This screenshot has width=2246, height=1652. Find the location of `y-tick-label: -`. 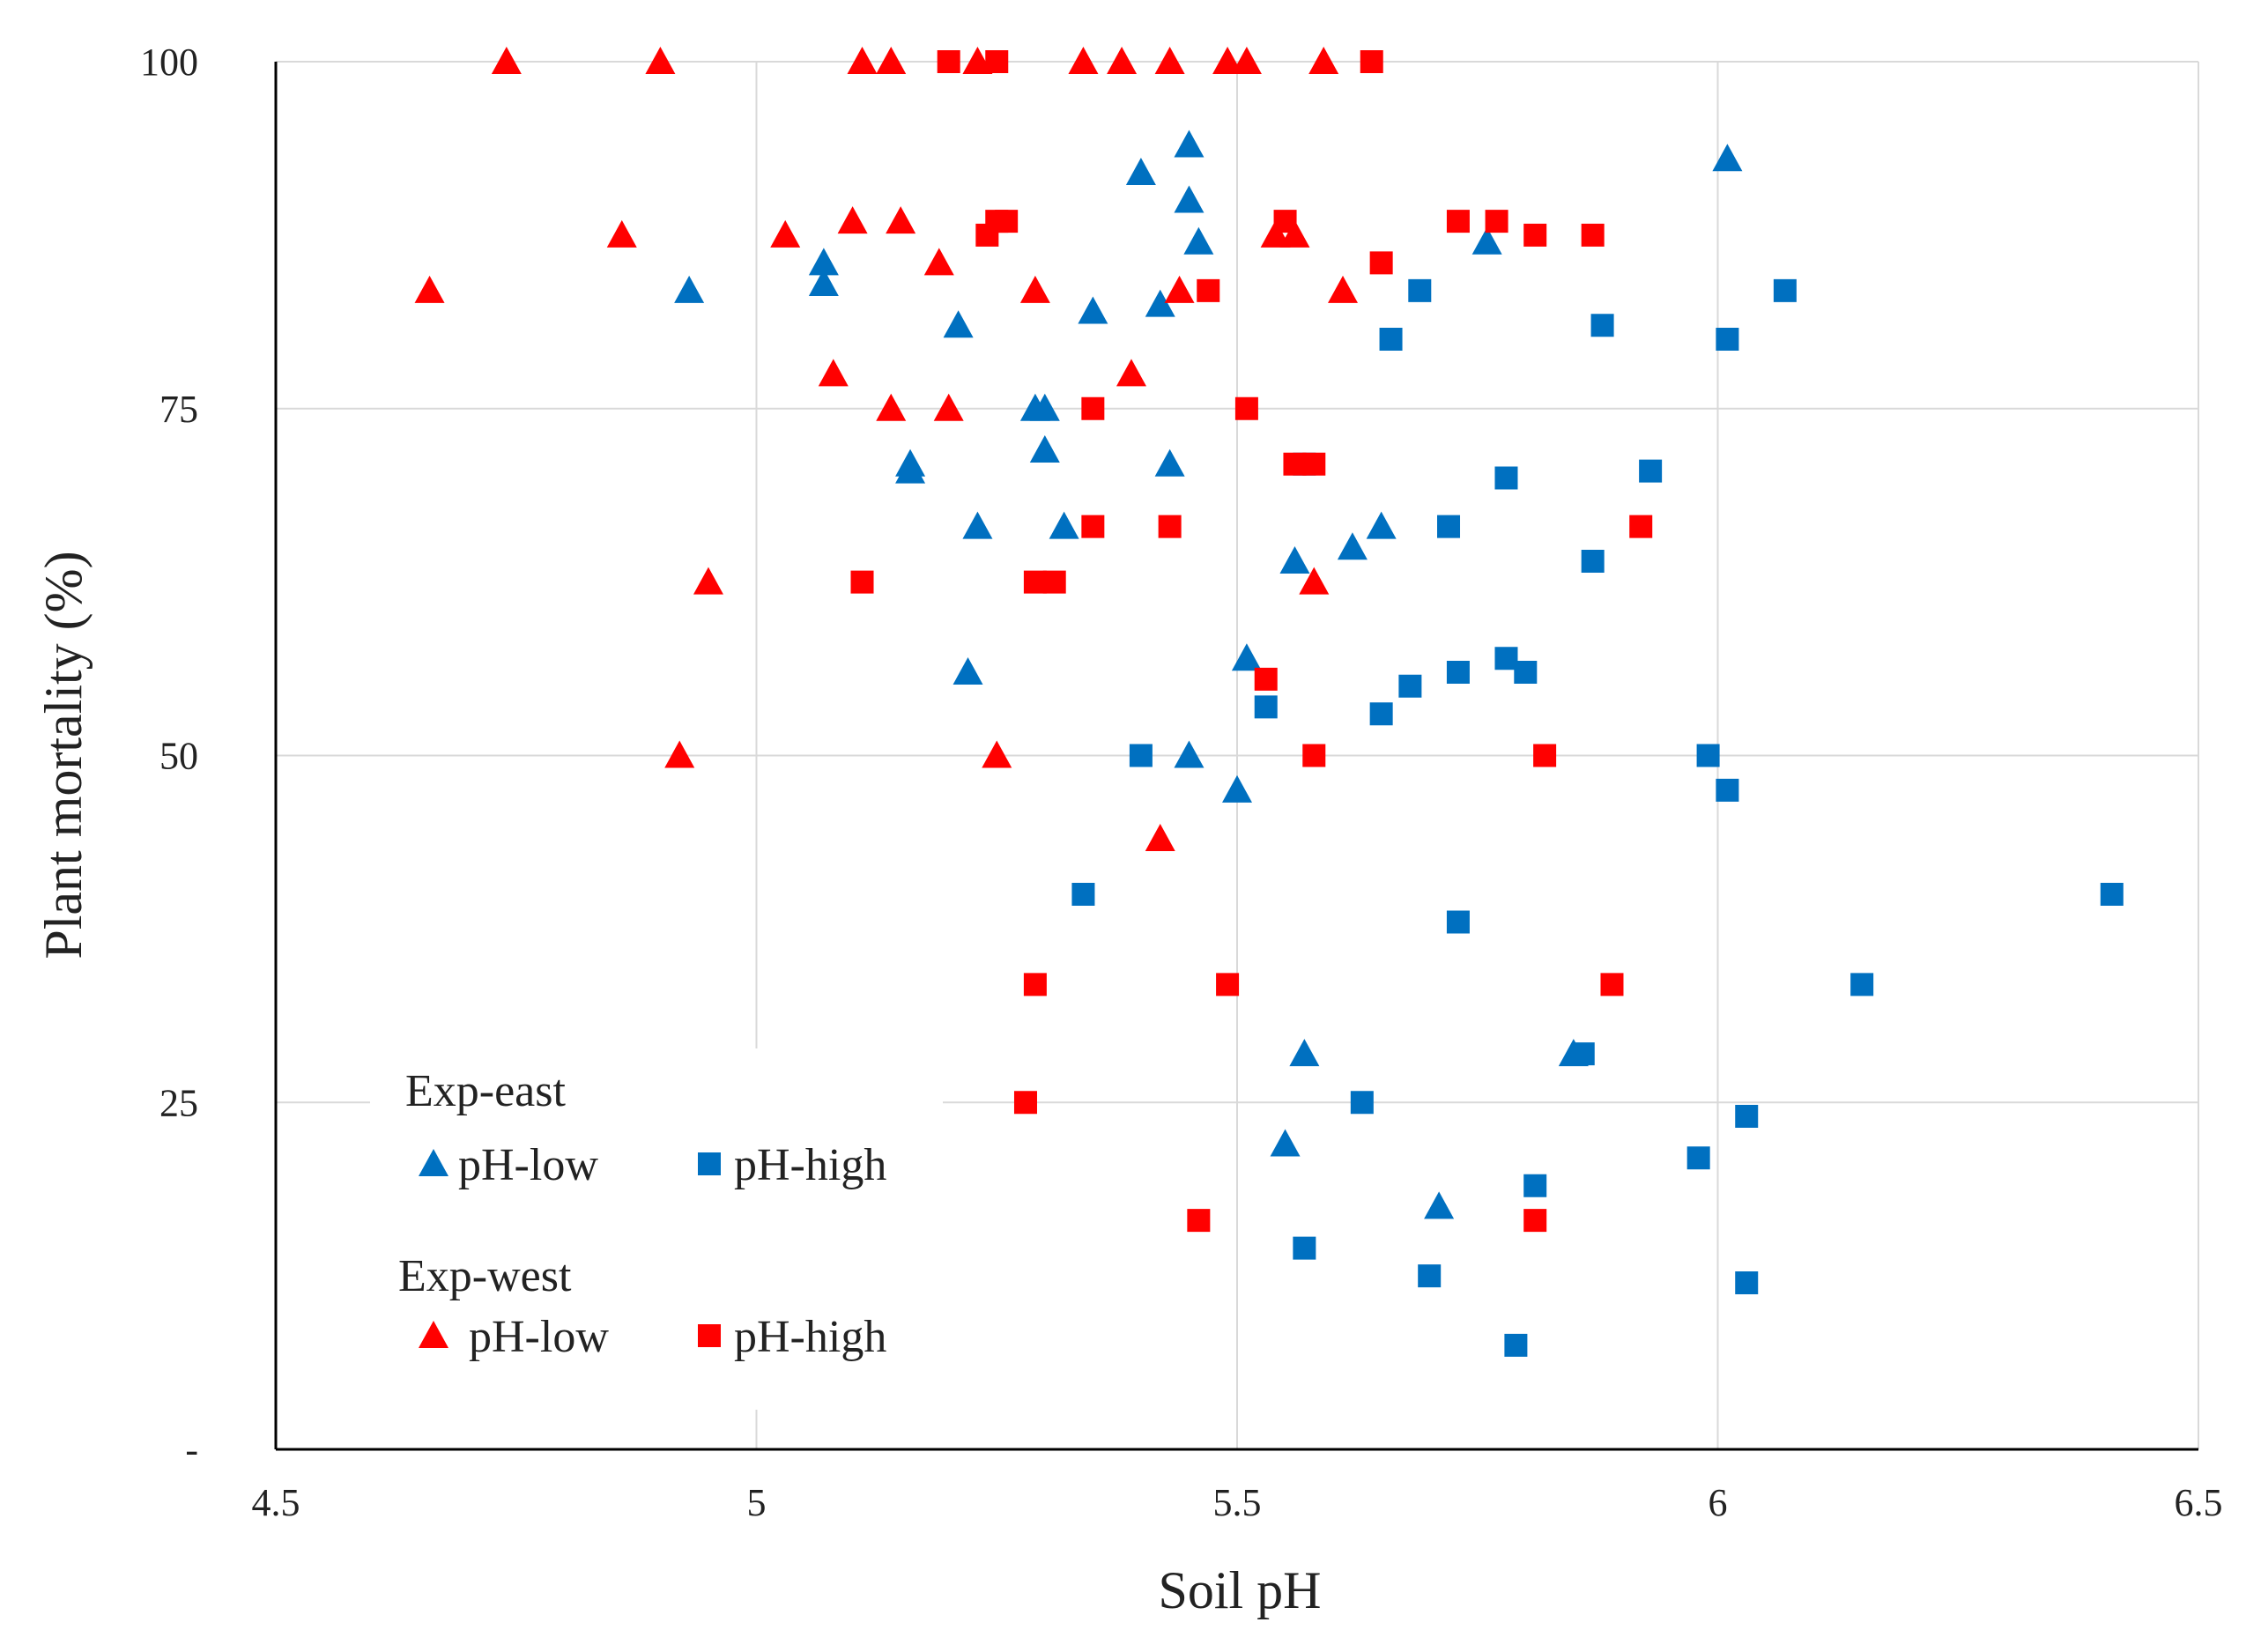

y-tick-label: - is located at coordinates (191, 1449).